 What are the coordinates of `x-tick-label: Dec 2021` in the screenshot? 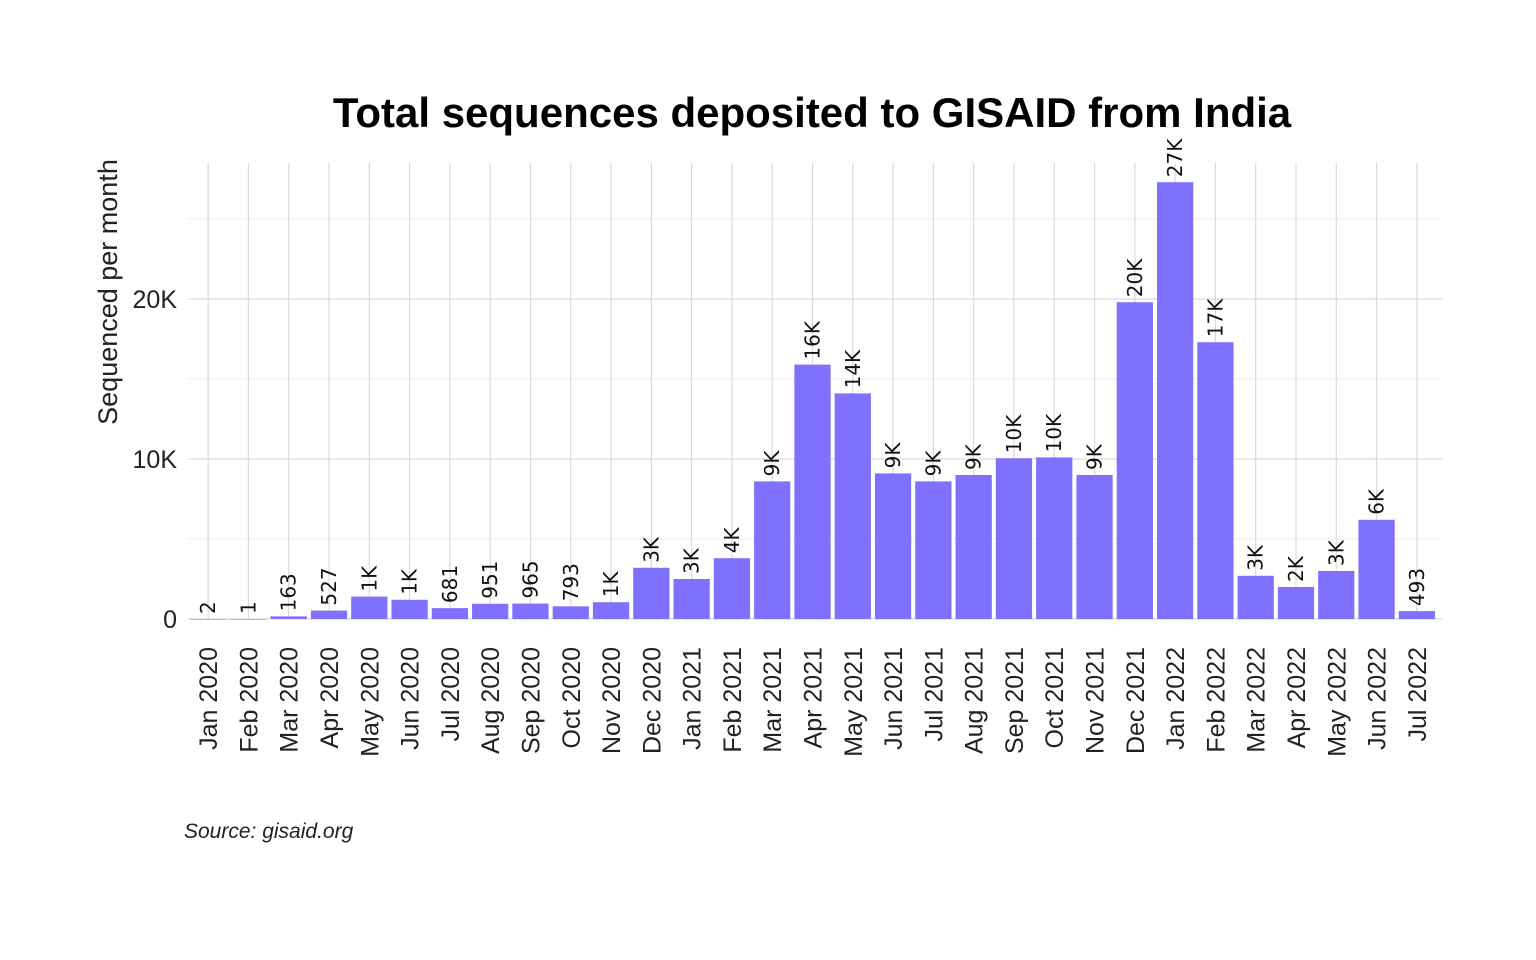 It's located at (1136, 700).